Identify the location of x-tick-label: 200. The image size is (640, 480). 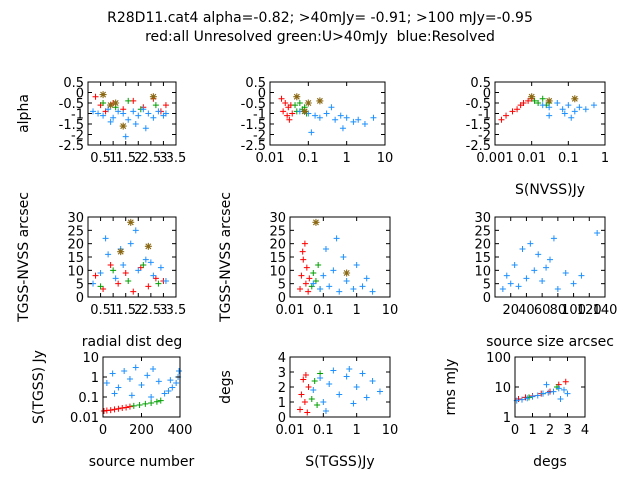
(141, 430).